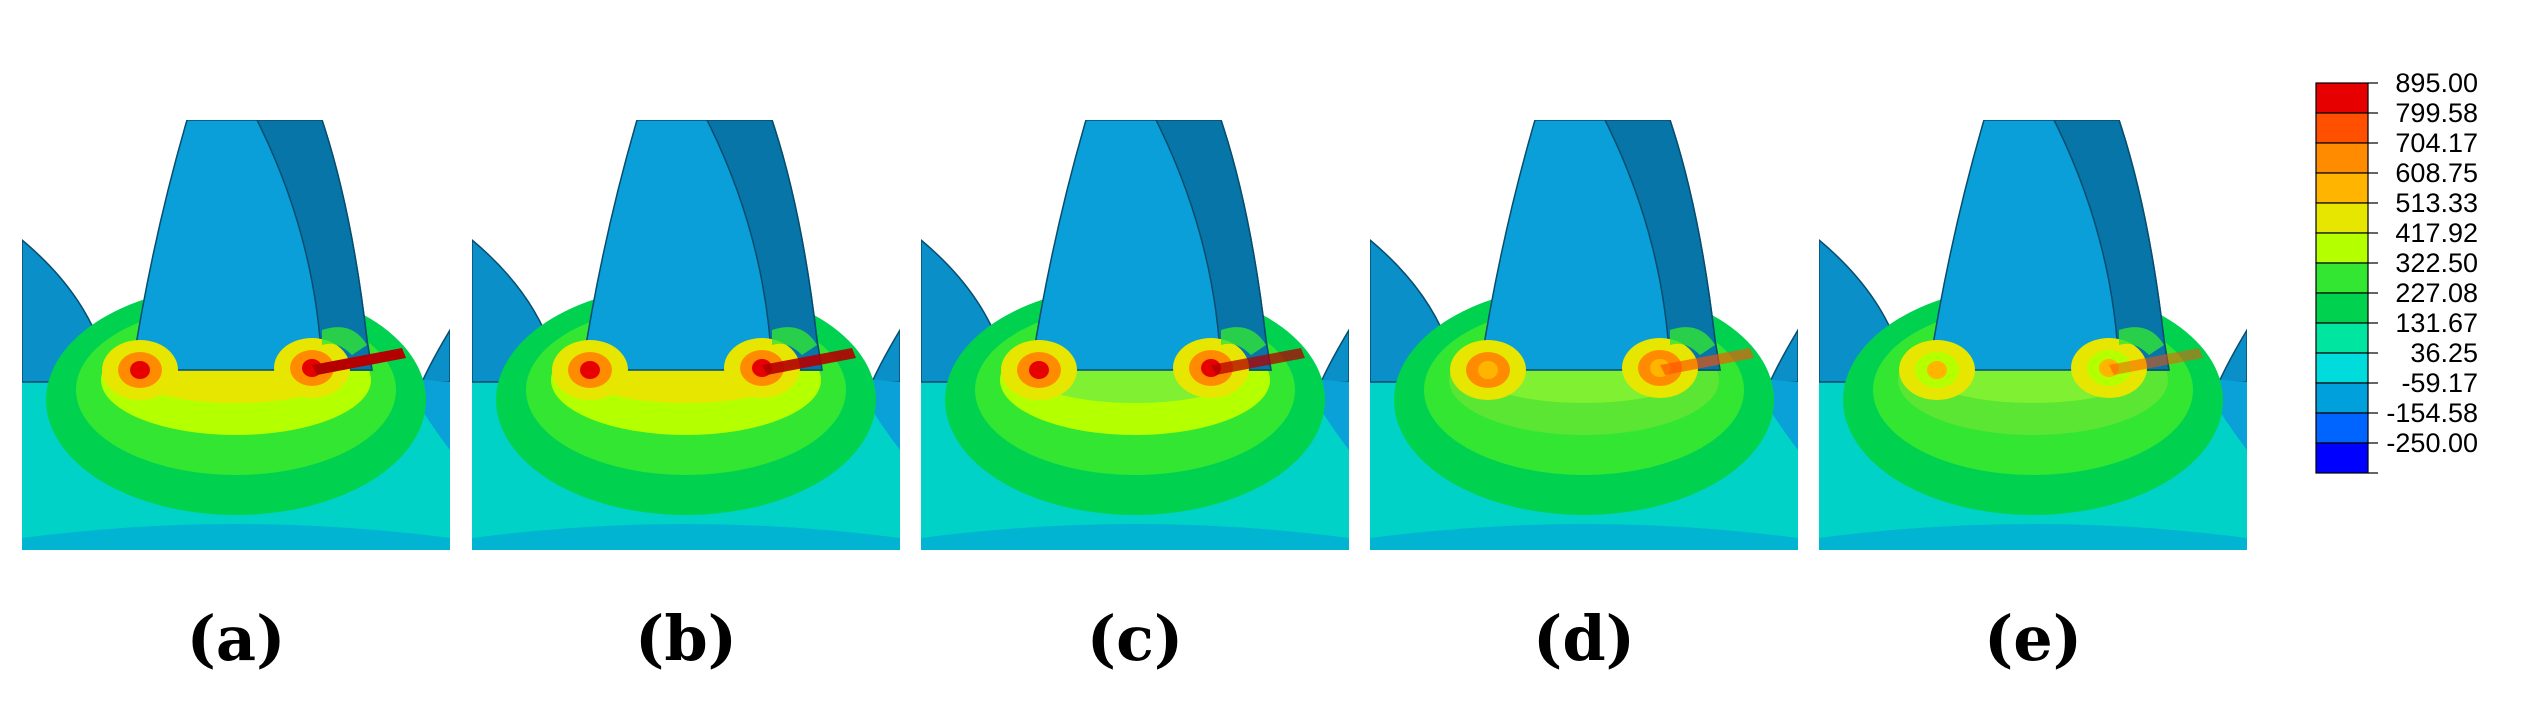  Describe the element at coordinates (2436, 263) in the screenshot. I see `legend-value: 322.50` at that location.